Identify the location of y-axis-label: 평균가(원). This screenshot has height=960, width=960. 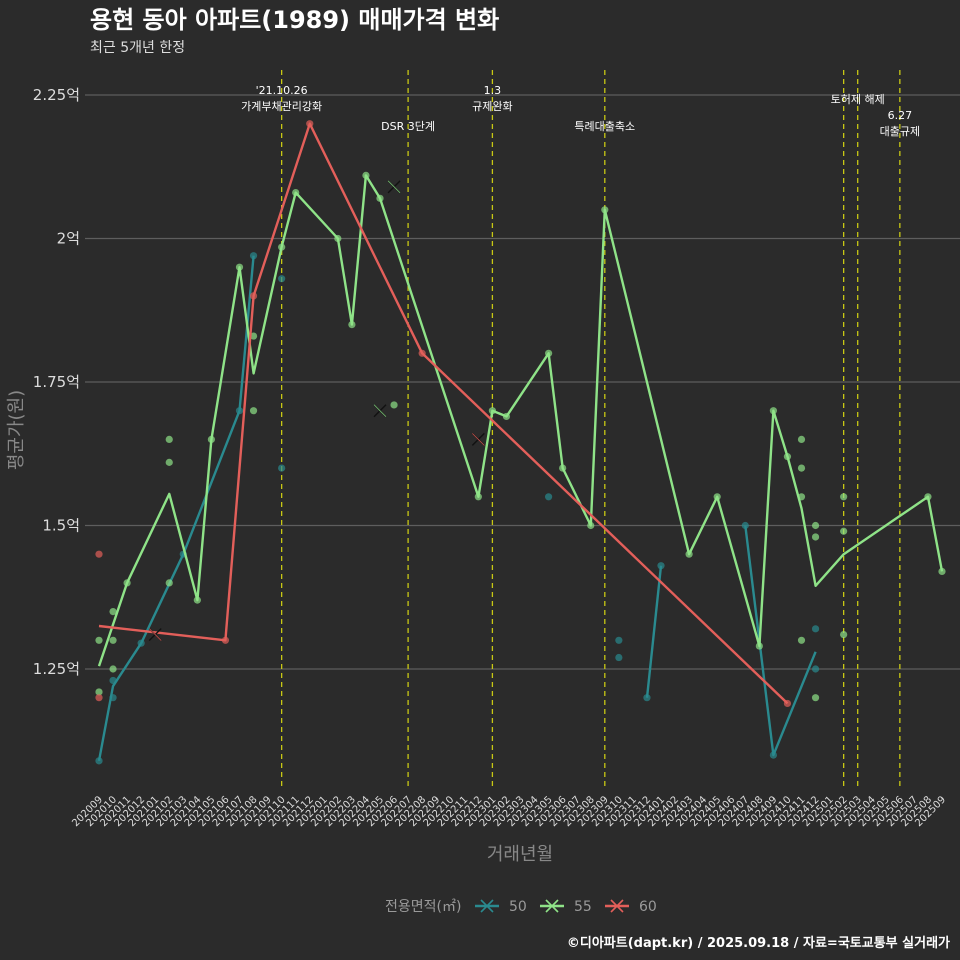
(16, 430).